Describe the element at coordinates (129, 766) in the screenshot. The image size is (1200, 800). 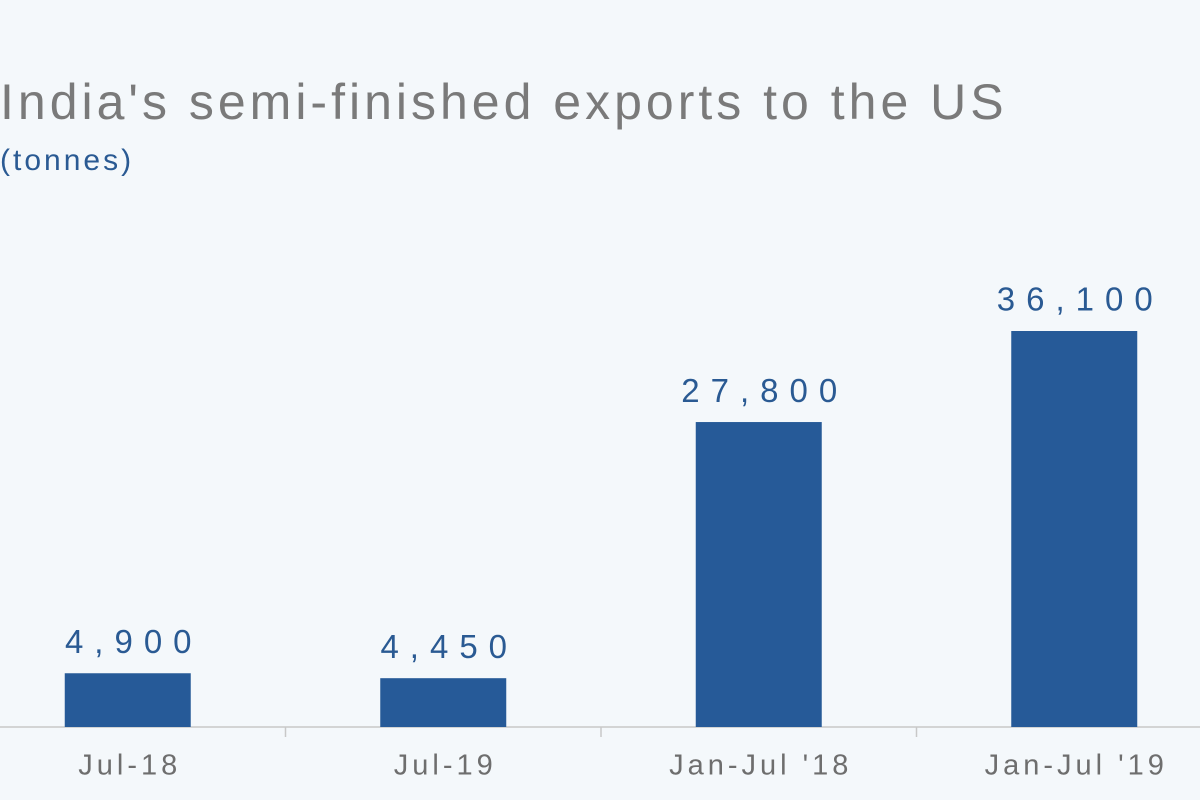
I see `x-tick-label: Jul-18` at that location.